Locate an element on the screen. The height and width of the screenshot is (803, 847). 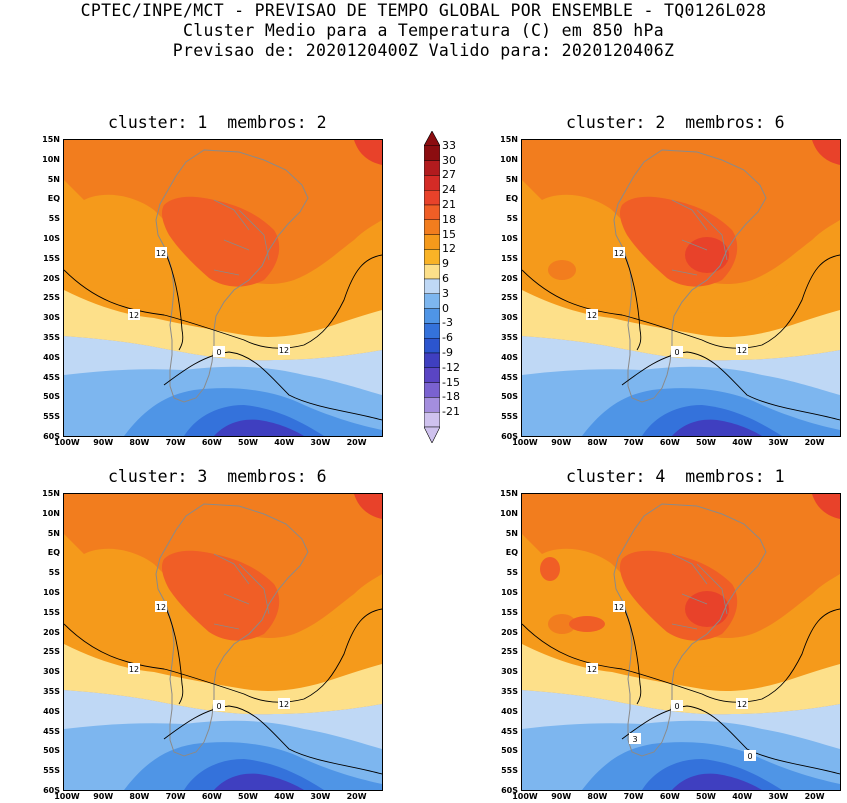
colorbar-label: 33 is located at coordinates (449, 145).